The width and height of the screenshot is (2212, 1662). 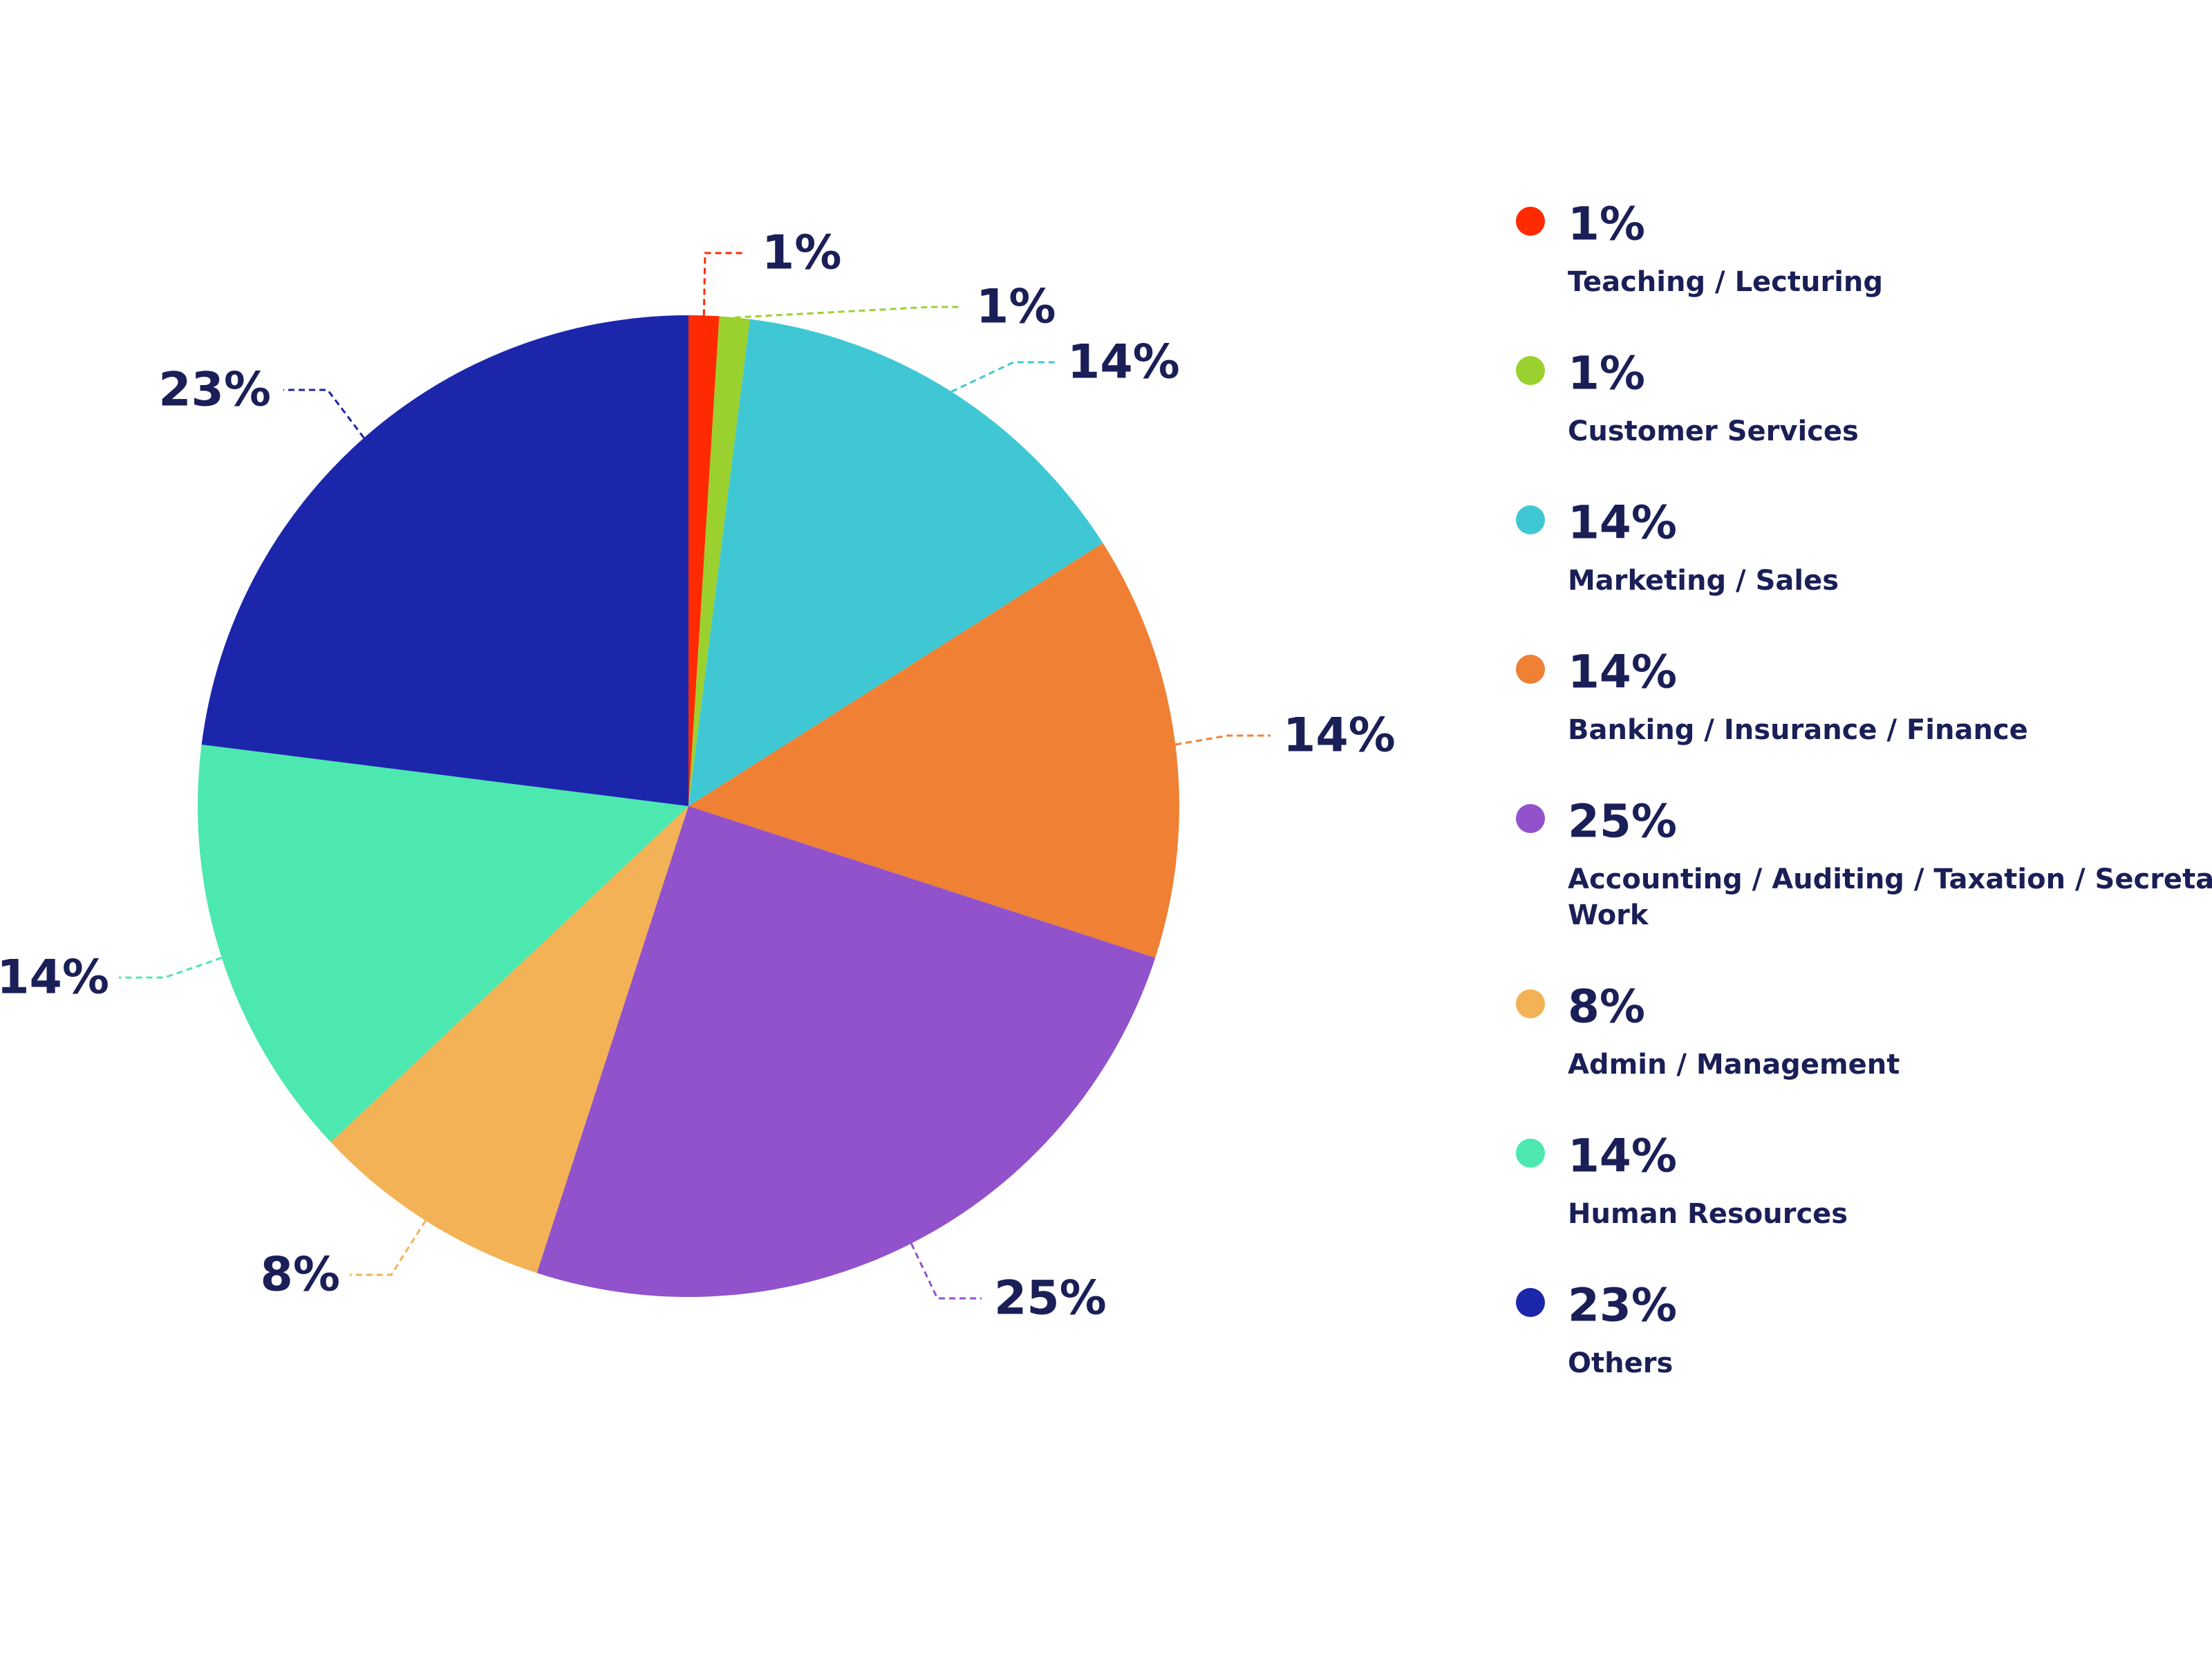 What do you see at coordinates (1223, 740) in the screenshot?
I see `leader-line-banking-insurance-finance` at bounding box center [1223, 740].